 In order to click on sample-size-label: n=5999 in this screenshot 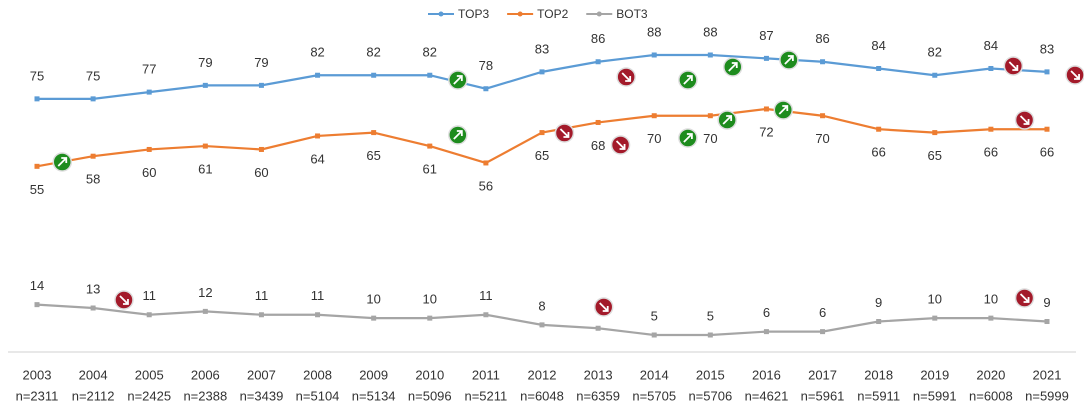, I will do `click(1047, 395)`.